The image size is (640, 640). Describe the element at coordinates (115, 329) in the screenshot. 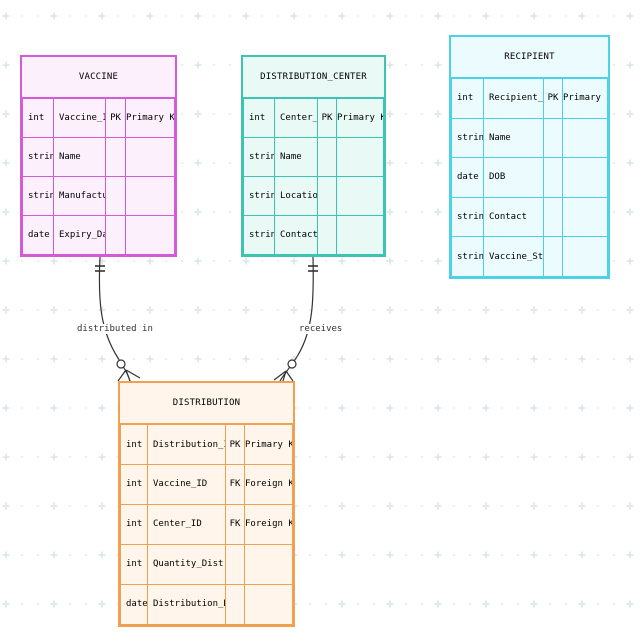

I see `relationship-label-distributed-in: distributed in` at that location.